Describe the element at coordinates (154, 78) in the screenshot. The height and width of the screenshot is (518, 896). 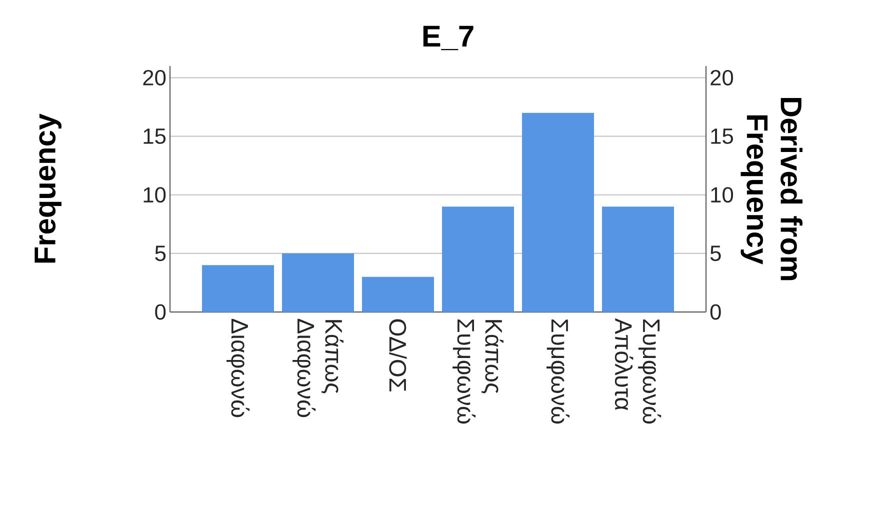
I see `y-tick-label: 20` at that location.